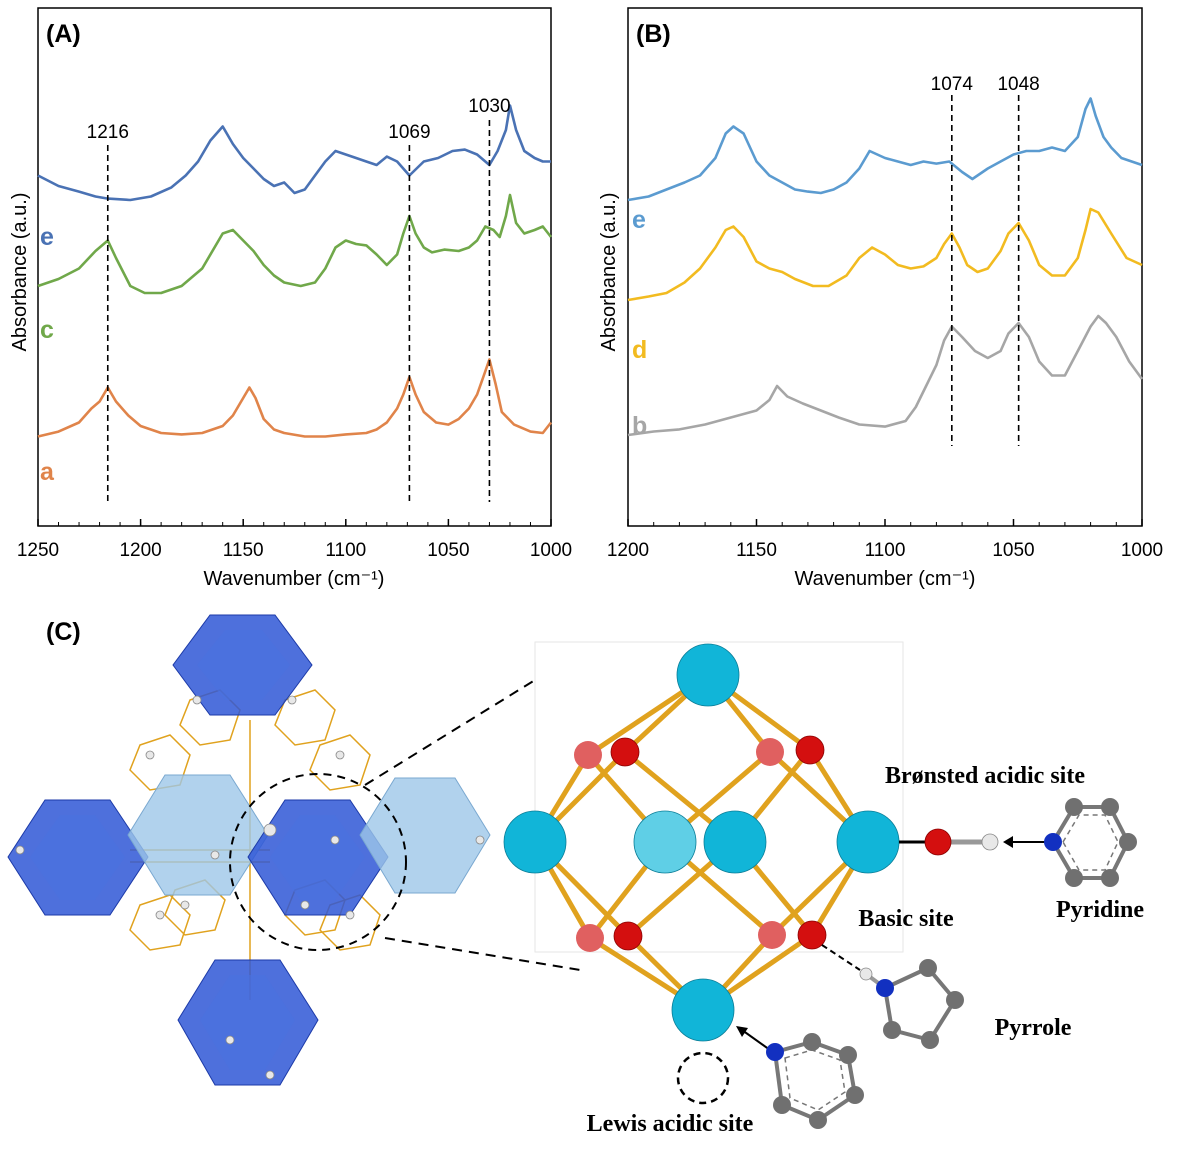 Image resolution: width=1181 pixels, height=1161 pixels. I want to click on series-line-a, so click(295, 398).